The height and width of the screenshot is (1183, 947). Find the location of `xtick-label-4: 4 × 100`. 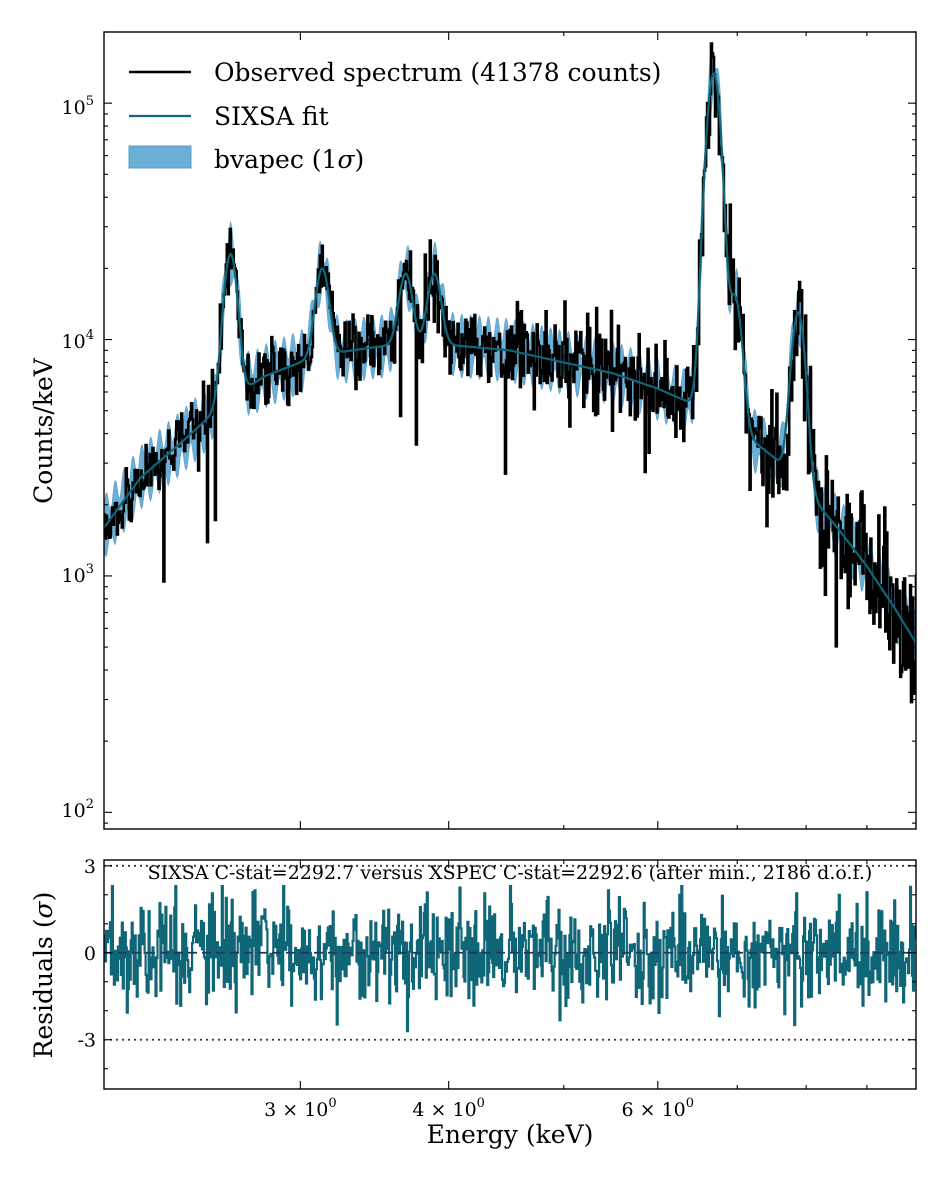

xtick-label-4: 4 × 100 is located at coordinates (448, 1108).